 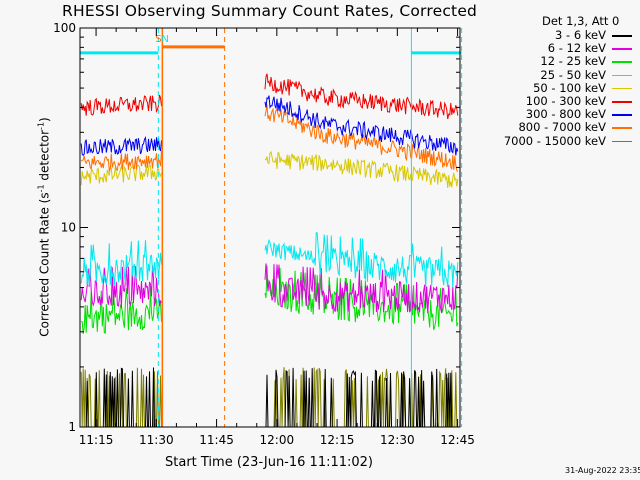 What do you see at coordinates (44, 119) in the screenshot?
I see `y-axis-label-end: )` at bounding box center [44, 119].